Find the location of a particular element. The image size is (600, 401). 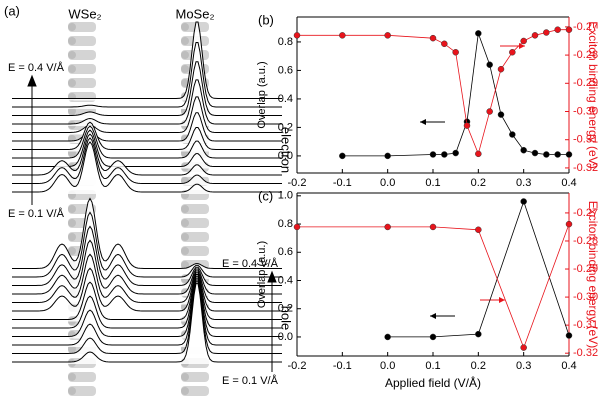

panel-label: (b) is located at coordinates (266, 19).